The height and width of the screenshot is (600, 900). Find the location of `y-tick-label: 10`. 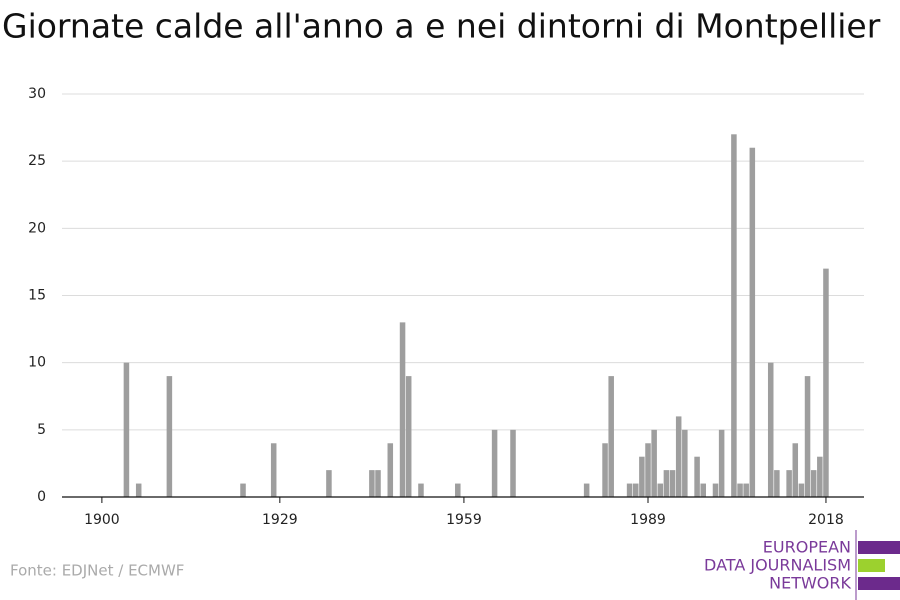

y-tick-label: 10 is located at coordinates (37, 363).